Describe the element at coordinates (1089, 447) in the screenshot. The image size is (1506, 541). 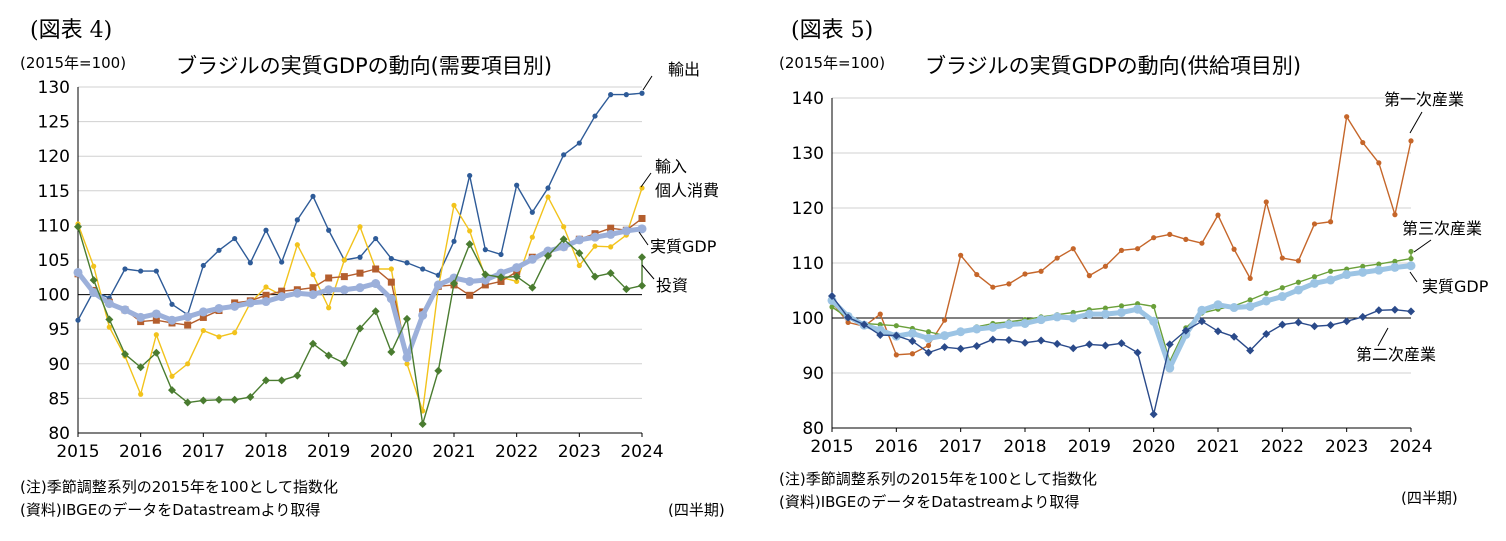
I see `x-tick-label: 2019` at that location.